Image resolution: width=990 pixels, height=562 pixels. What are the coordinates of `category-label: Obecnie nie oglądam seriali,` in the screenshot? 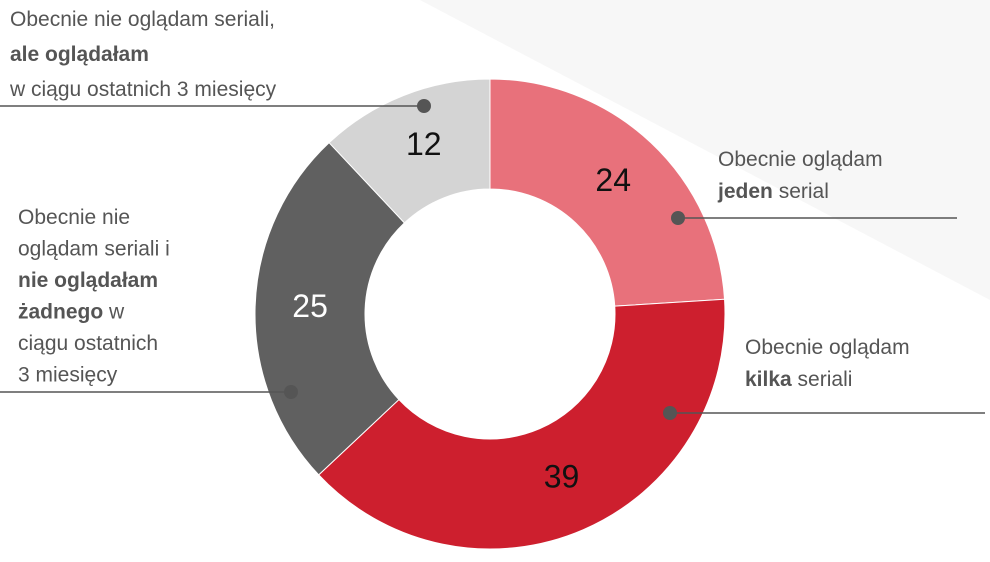 It's located at (142, 19).